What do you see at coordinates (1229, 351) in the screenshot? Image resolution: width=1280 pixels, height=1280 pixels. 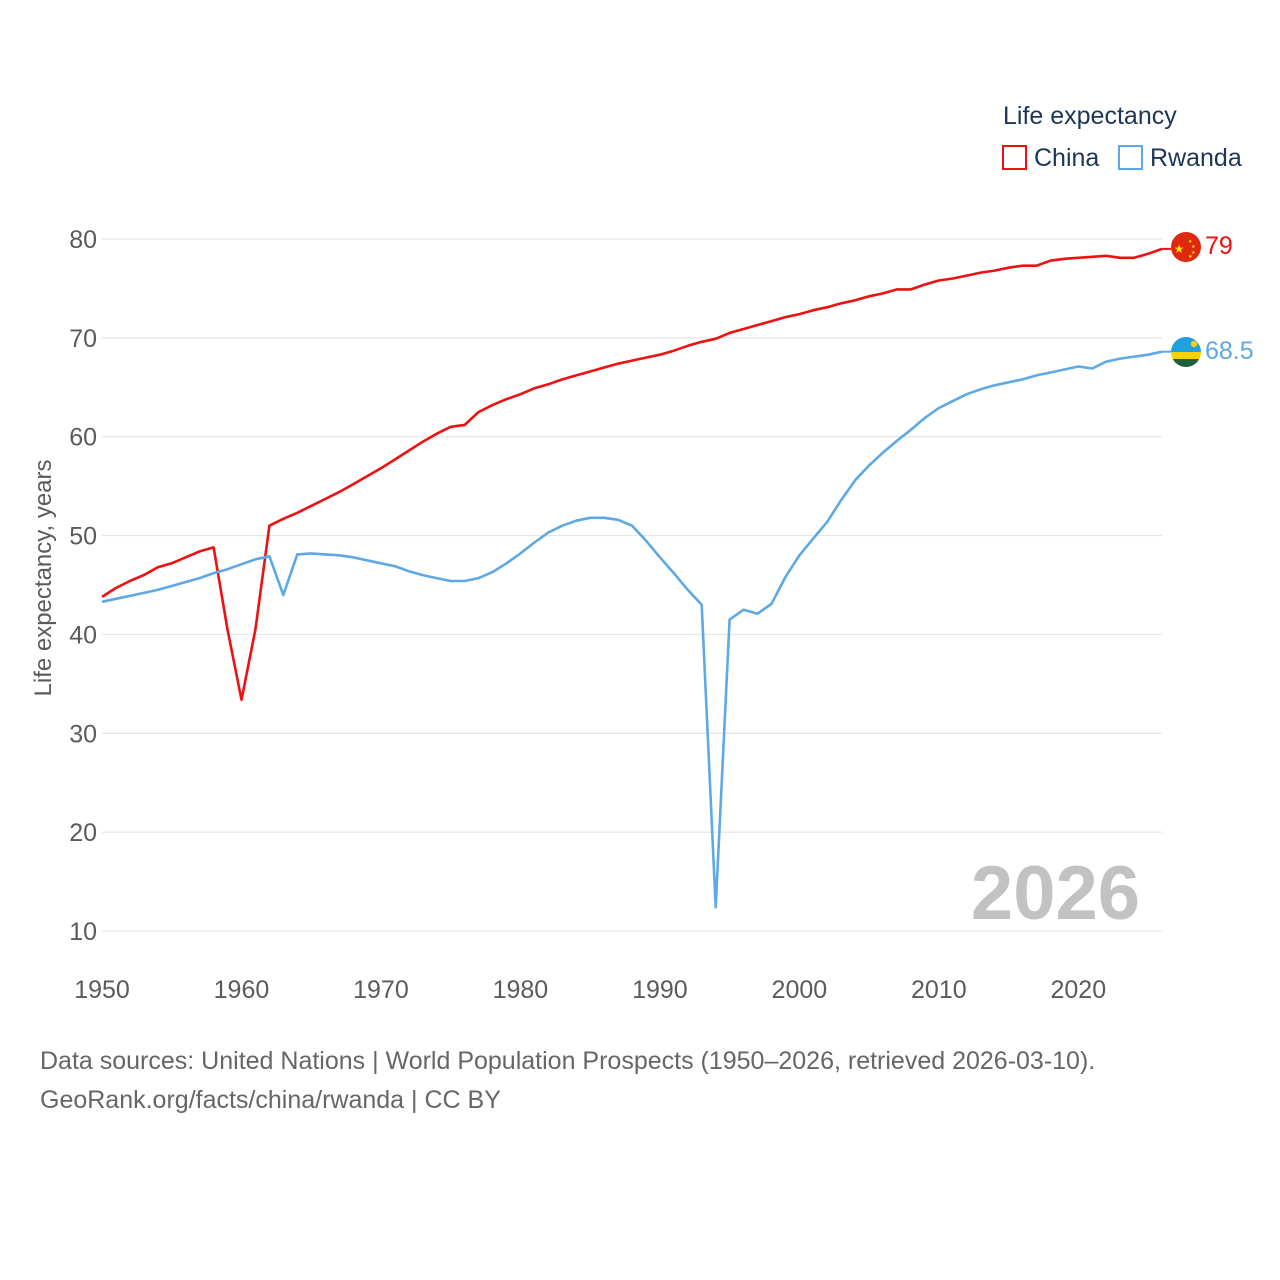 I see `end-label-rwanda: 68.5` at bounding box center [1229, 351].